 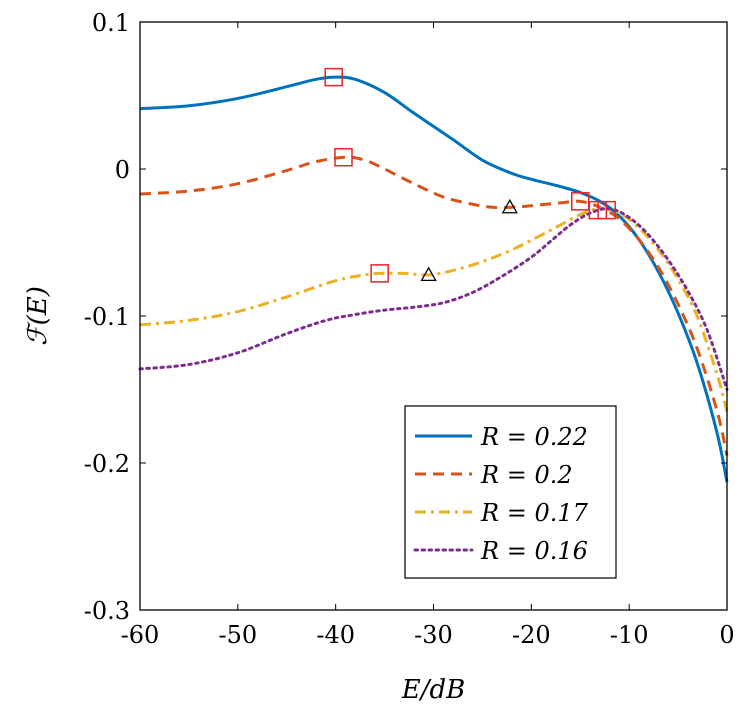 I want to click on marker-layer, so click(x=470, y=175).